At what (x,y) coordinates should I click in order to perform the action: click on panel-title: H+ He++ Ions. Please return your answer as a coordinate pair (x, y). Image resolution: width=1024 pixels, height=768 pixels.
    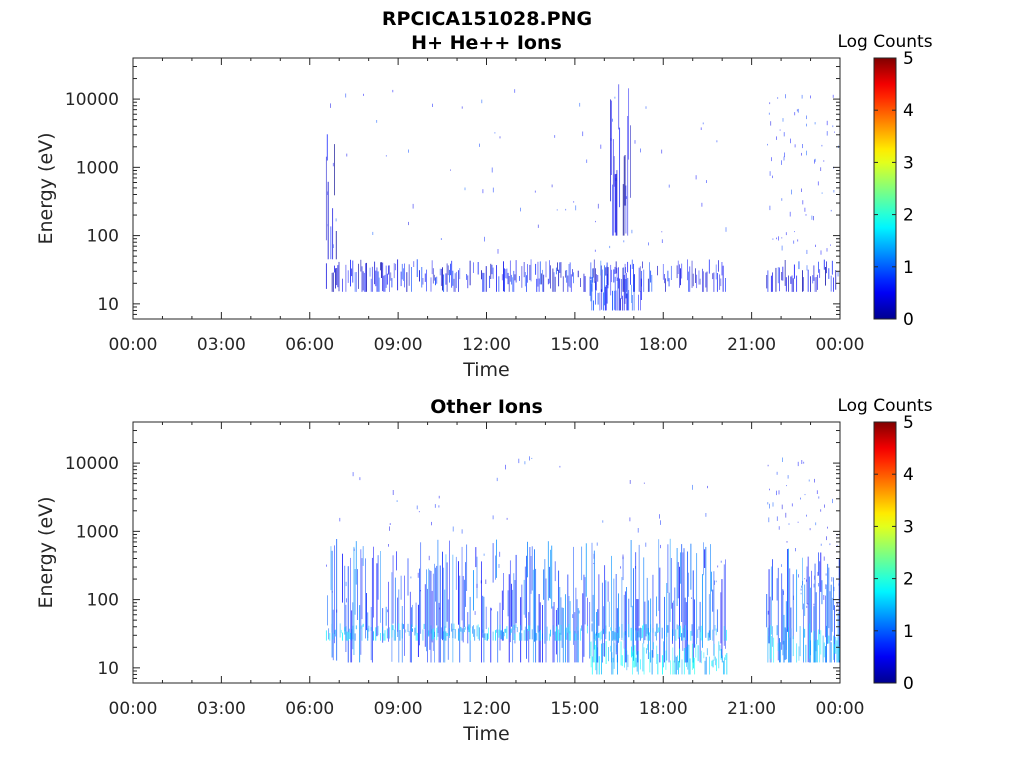
    Looking at the image, I should click on (486, 43).